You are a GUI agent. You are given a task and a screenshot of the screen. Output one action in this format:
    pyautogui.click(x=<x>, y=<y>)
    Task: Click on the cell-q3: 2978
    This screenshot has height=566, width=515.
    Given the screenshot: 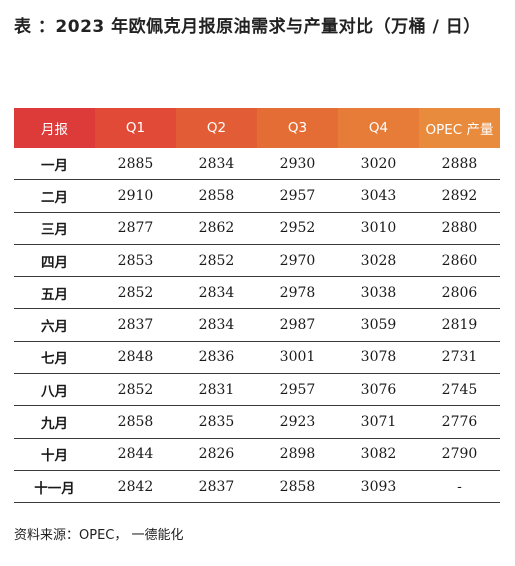 What is the action you would take?
    pyautogui.click(x=297, y=293)
    